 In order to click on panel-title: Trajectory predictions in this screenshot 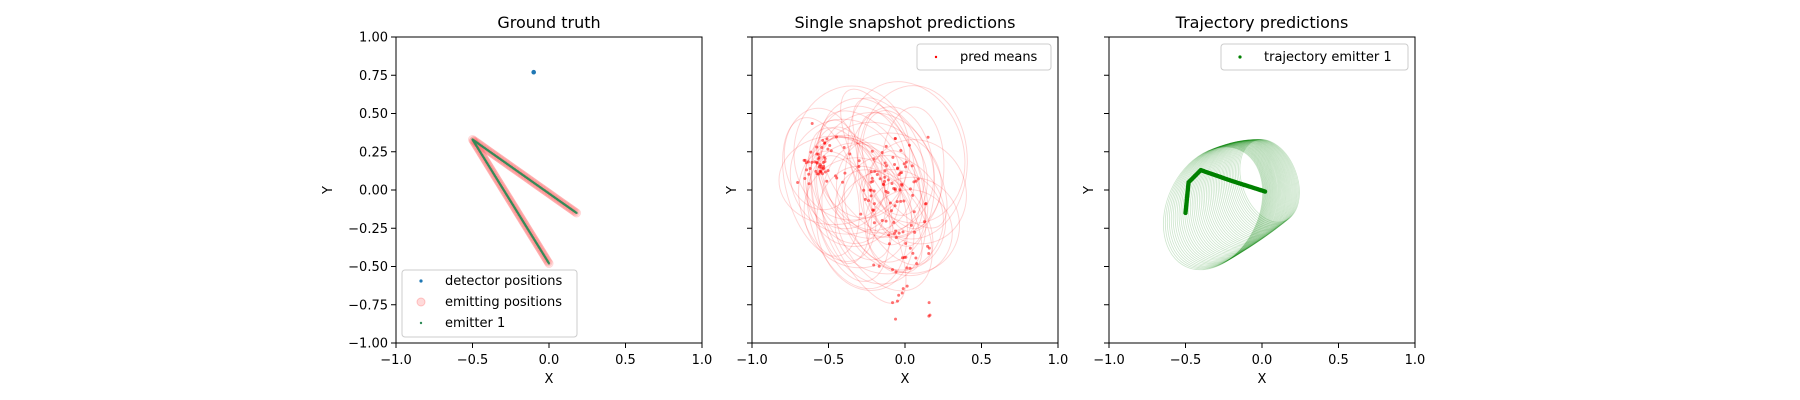, I will do `click(1262, 22)`.